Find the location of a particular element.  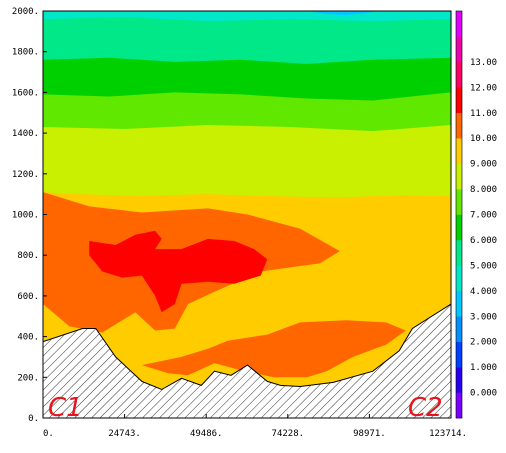

colorbar-label: 4.000 is located at coordinates (483, 292).